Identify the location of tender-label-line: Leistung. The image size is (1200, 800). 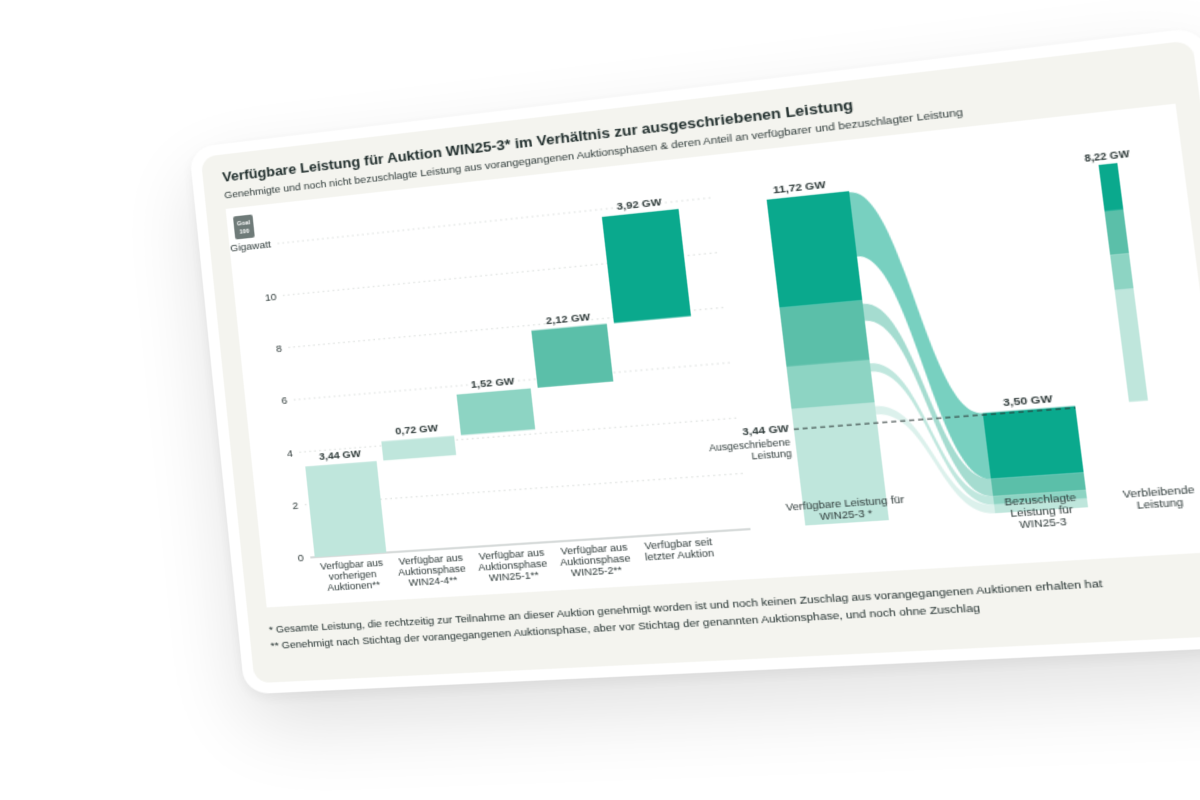
(771, 455).